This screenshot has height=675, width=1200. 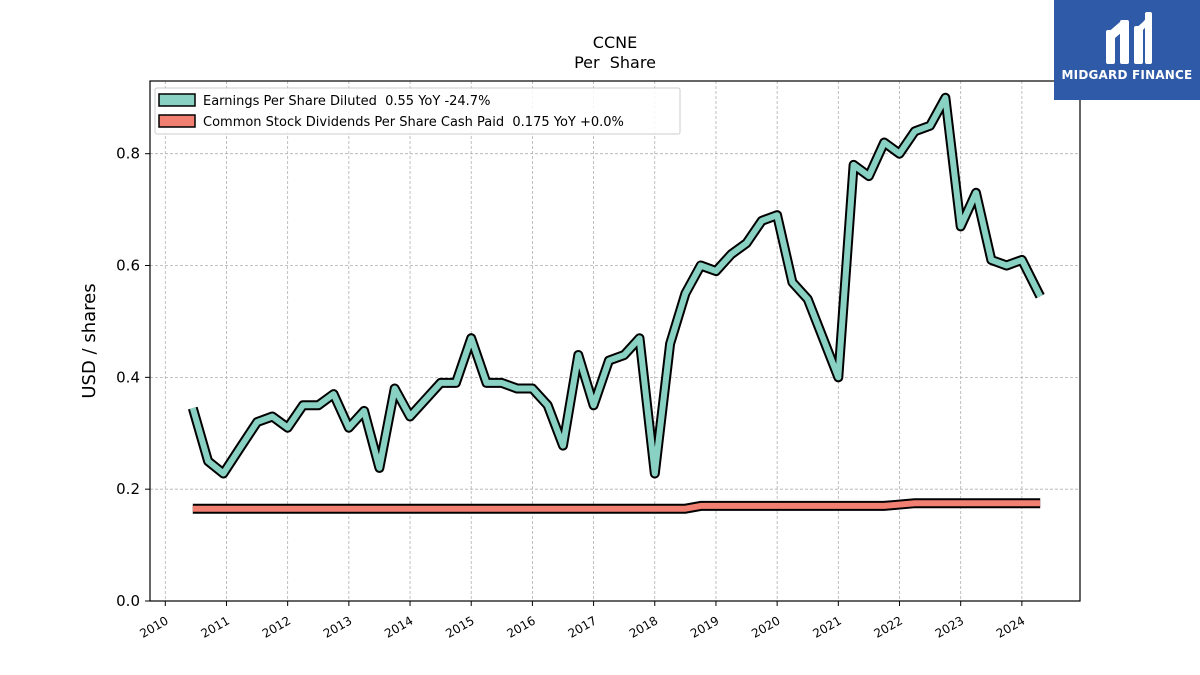 What do you see at coordinates (153, 626) in the screenshot?
I see `x-tick-label: 2010` at bounding box center [153, 626].